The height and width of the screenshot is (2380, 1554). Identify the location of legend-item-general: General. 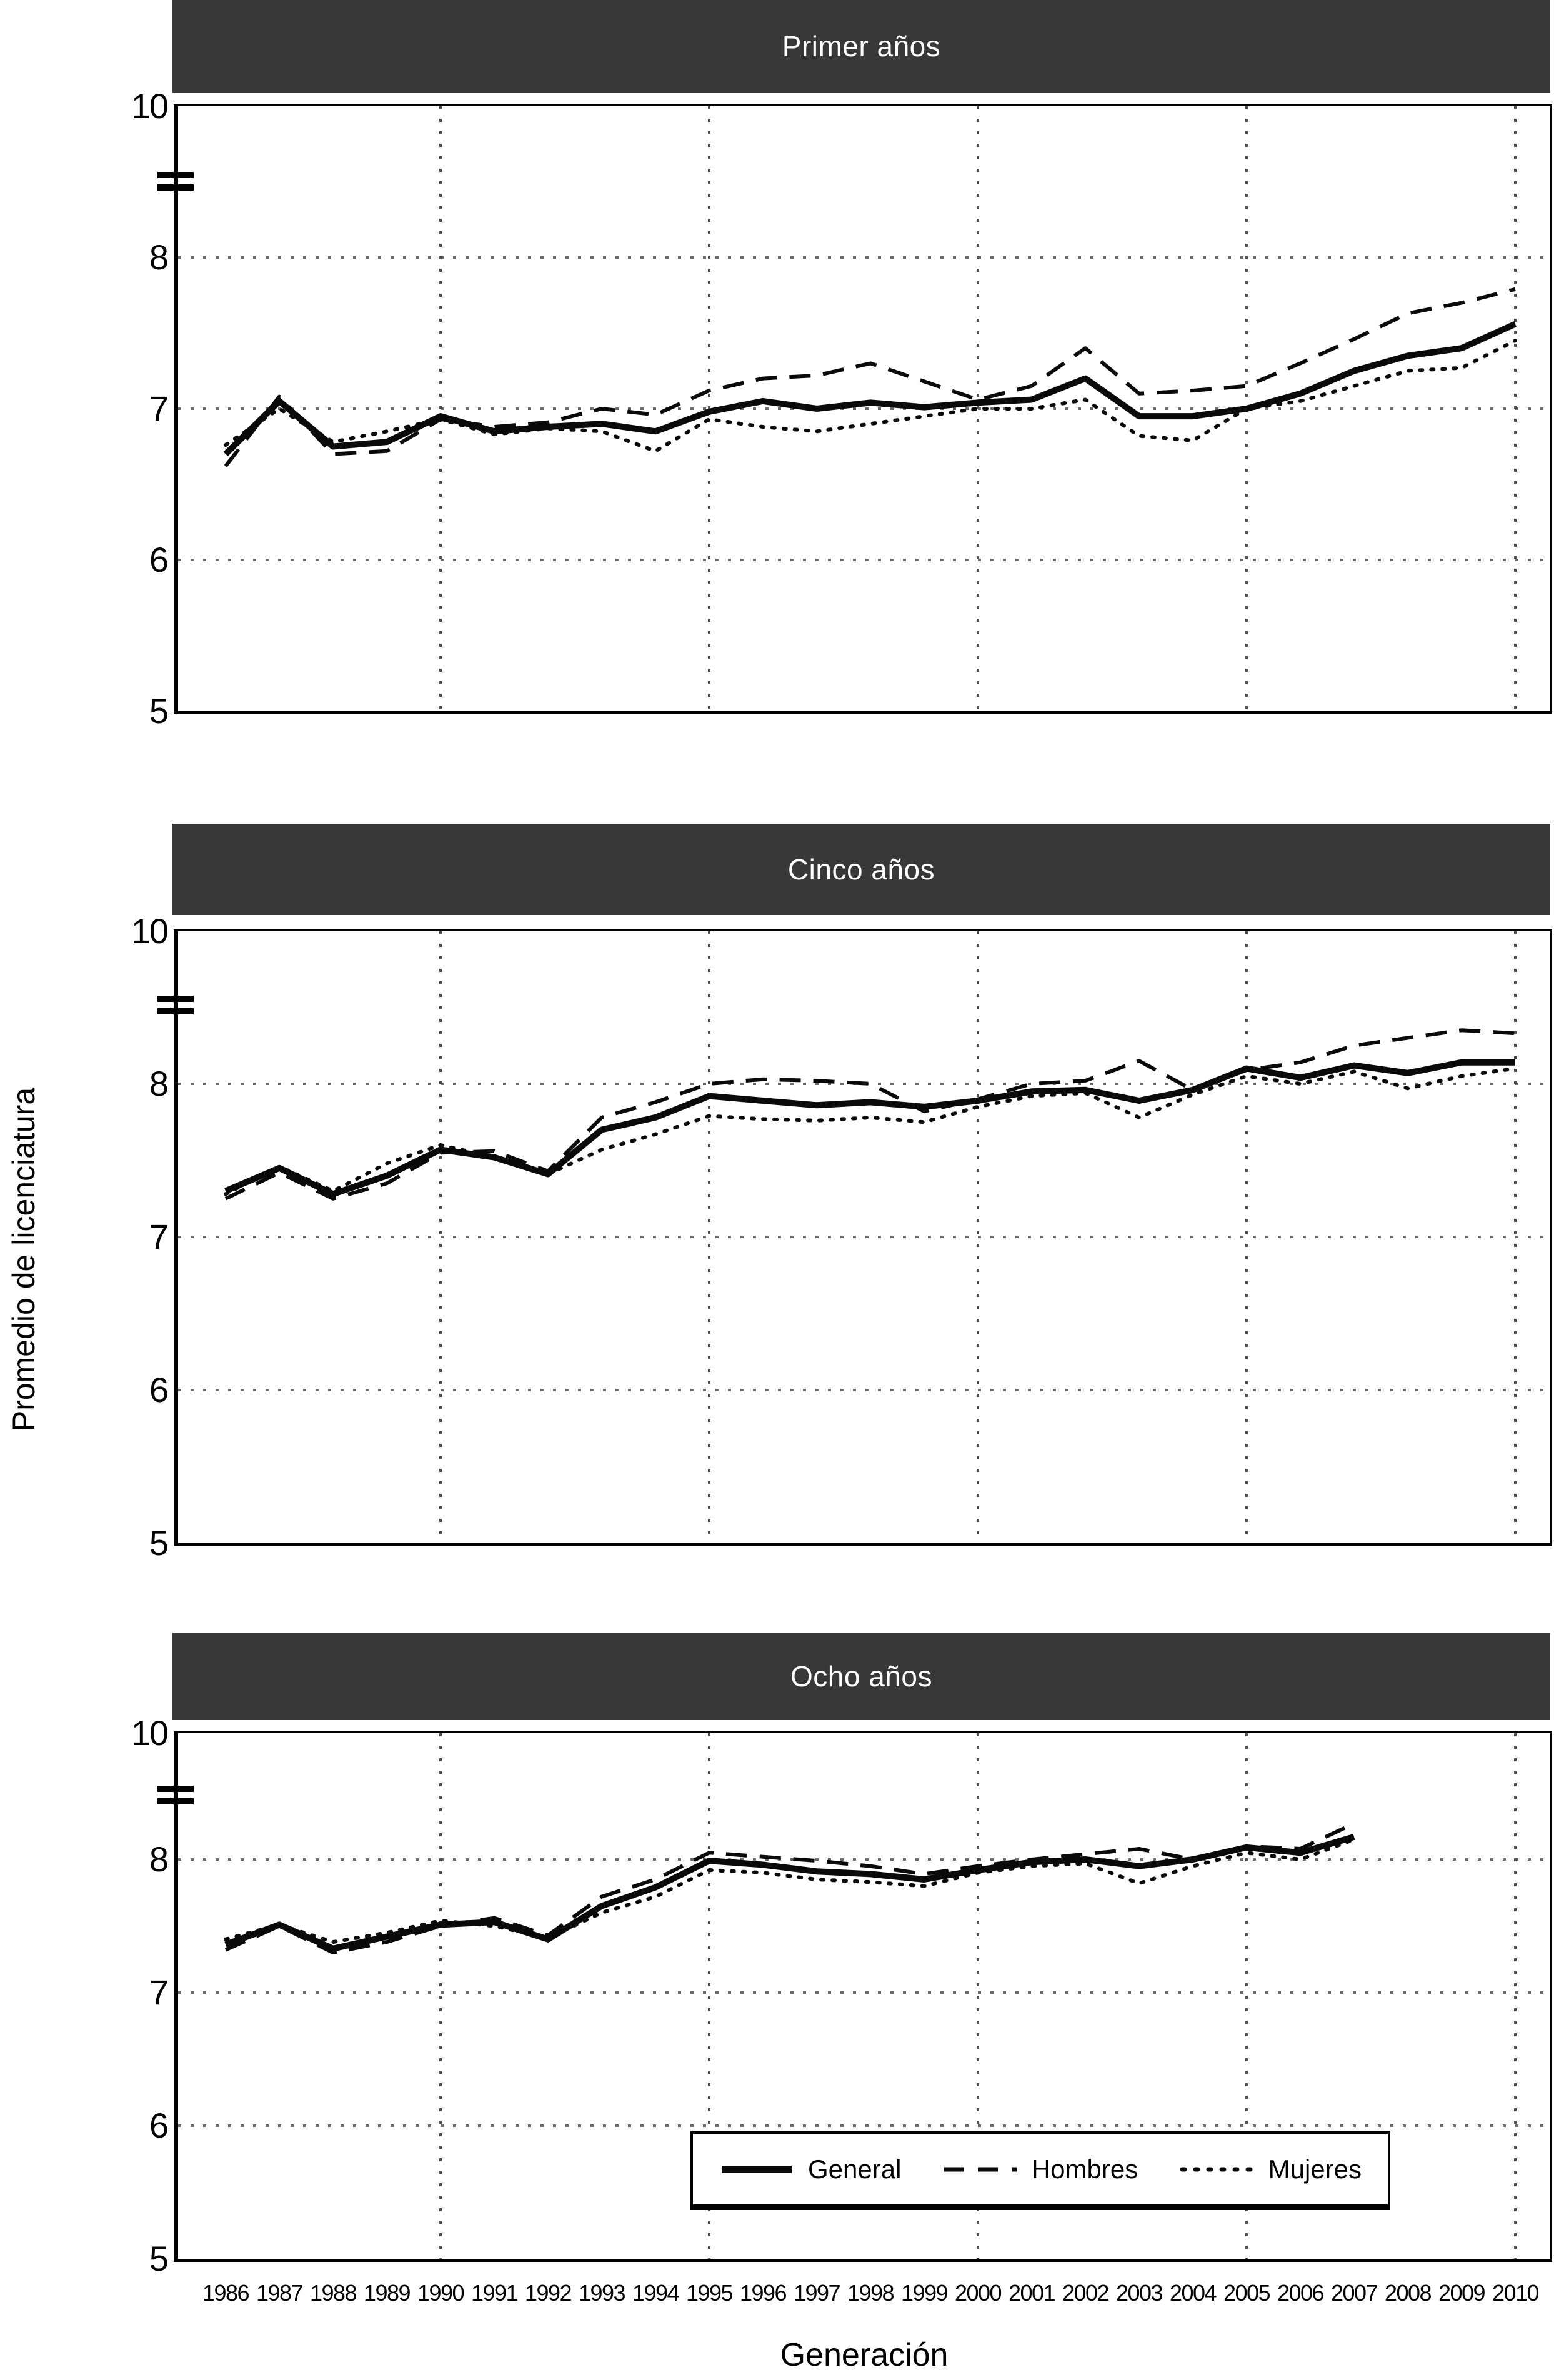
(810, 2169).